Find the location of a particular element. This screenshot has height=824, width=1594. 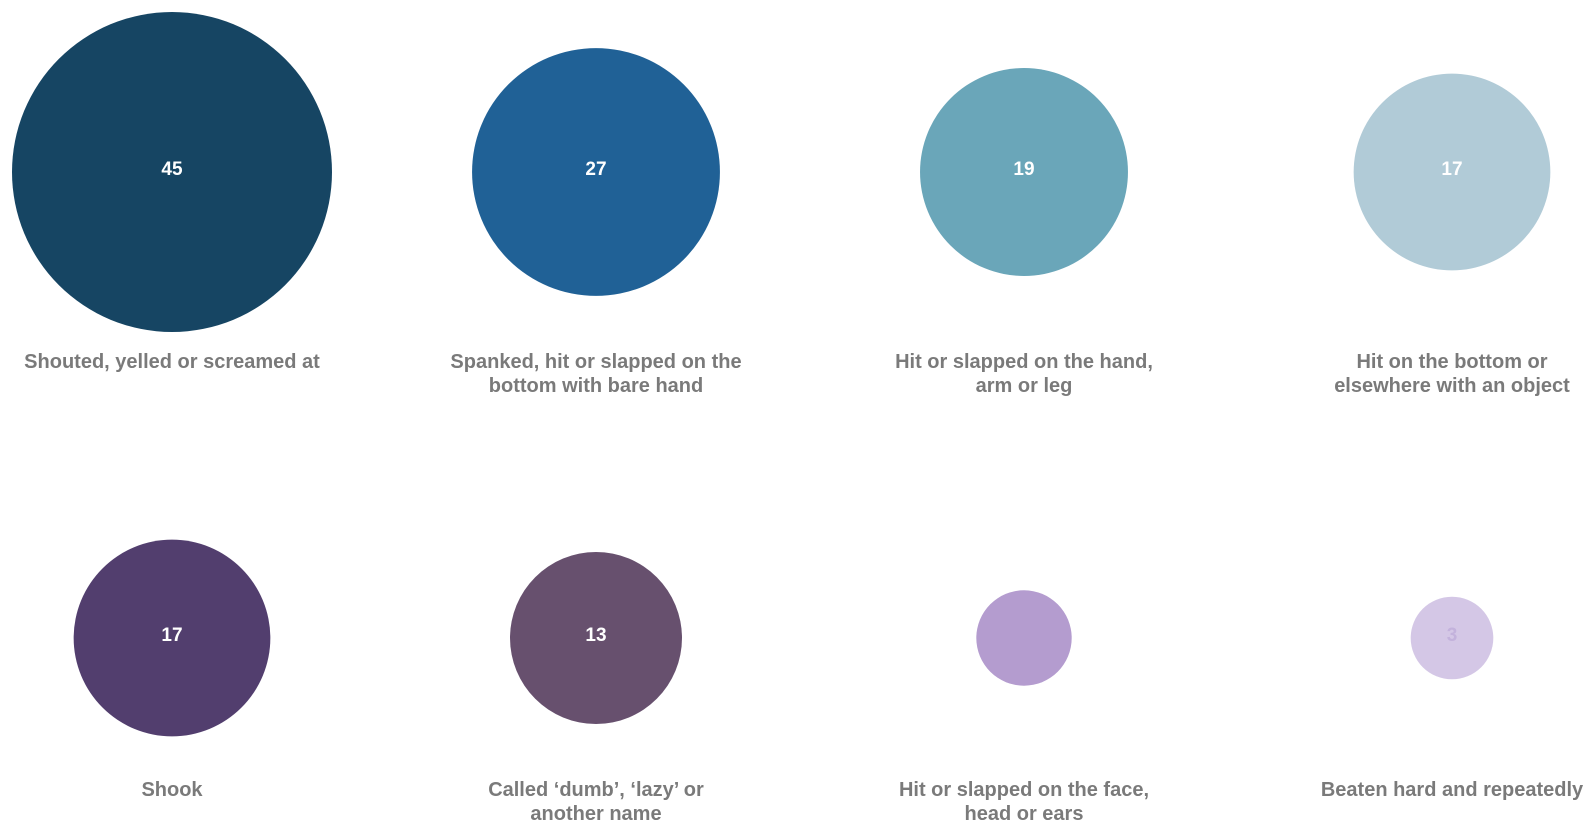

bubble-value-label: 45 is located at coordinates (172, 169).